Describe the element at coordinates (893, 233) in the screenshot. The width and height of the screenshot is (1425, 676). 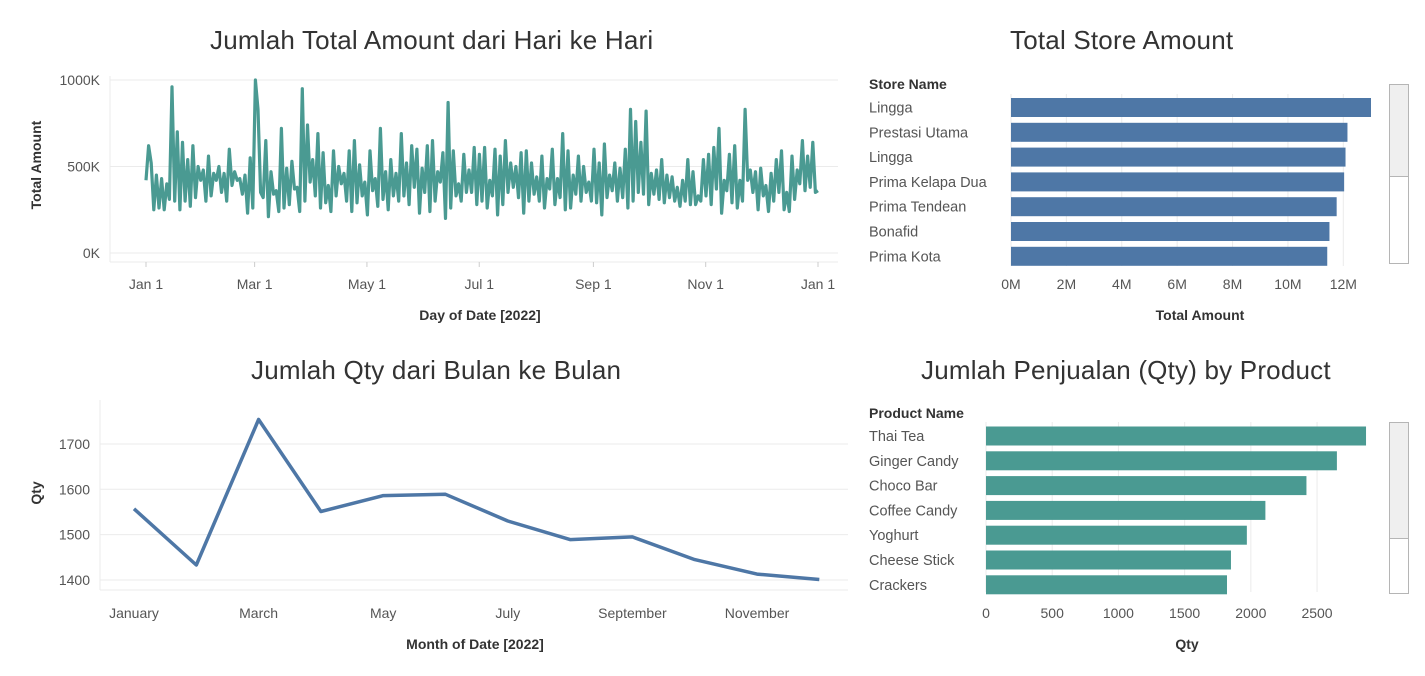
I see `category-label: Bonafid` at that location.